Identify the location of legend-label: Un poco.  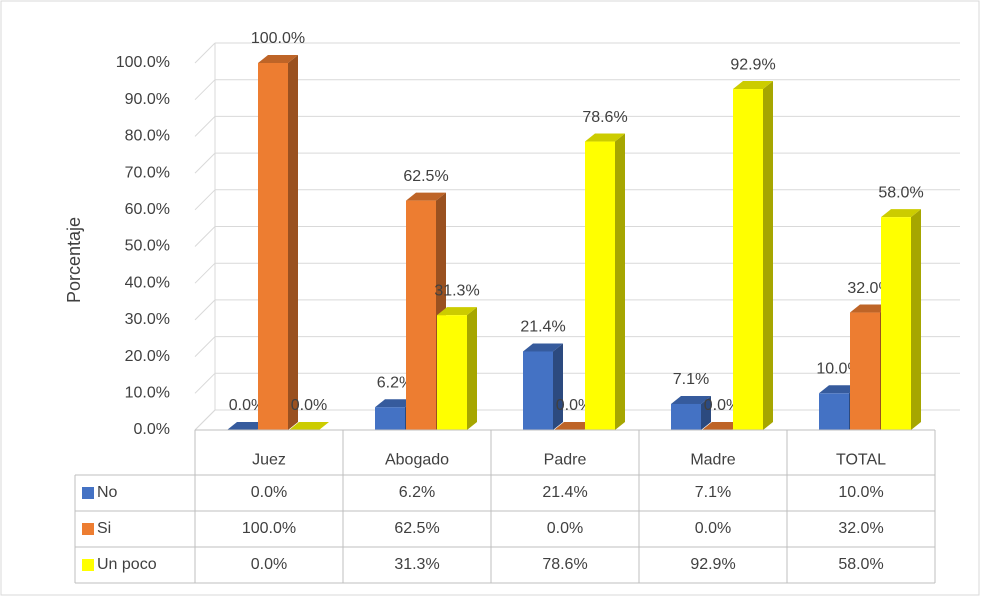
(127, 564).